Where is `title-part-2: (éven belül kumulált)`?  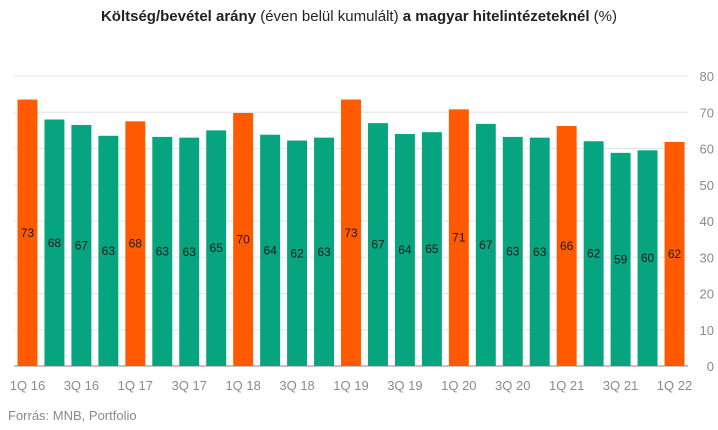
title-part-2: (éven belül kumulált) is located at coordinates (329, 16).